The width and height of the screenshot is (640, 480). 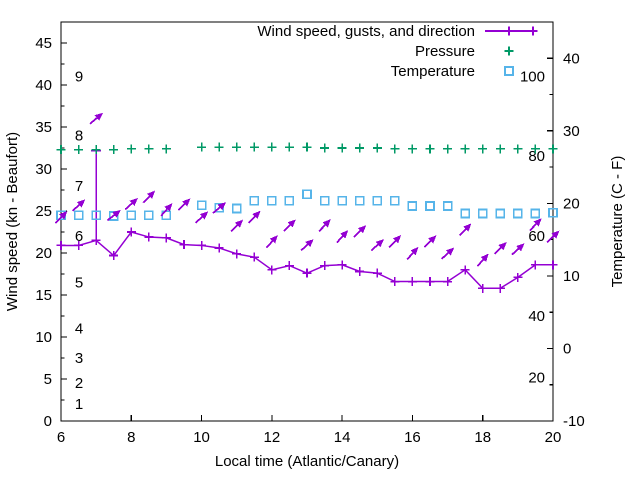 What do you see at coordinates (79, 236) in the screenshot?
I see `beaufort-label: 6` at bounding box center [79, 236].